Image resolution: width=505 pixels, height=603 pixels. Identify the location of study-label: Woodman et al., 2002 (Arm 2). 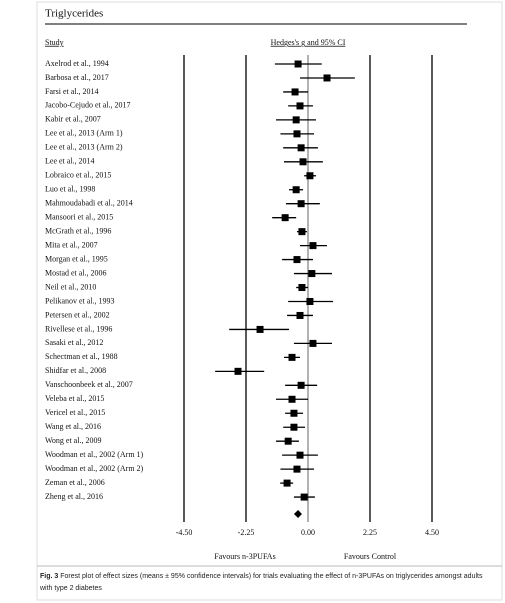
(94, 468).